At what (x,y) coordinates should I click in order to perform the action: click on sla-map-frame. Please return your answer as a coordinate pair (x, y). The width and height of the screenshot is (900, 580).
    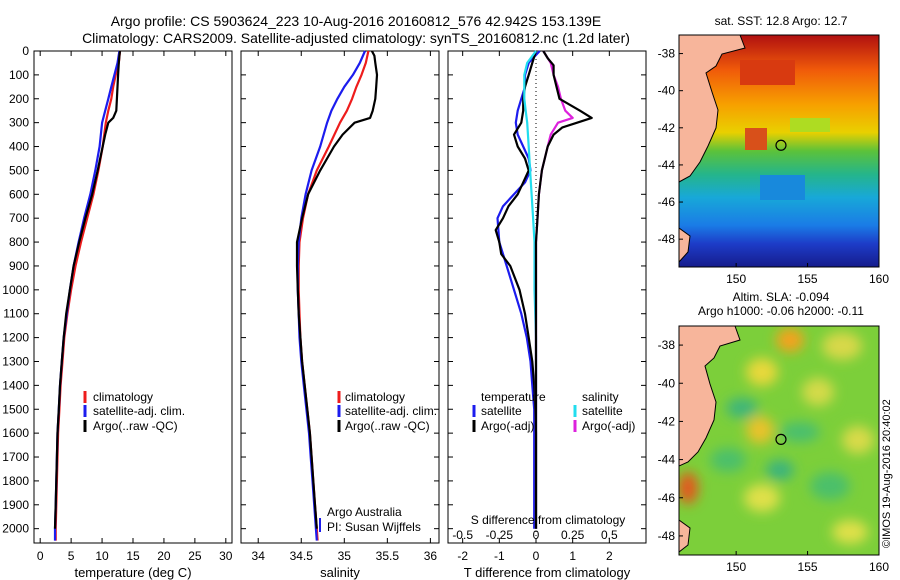
    Looking at the image, I should click on (779, 440).